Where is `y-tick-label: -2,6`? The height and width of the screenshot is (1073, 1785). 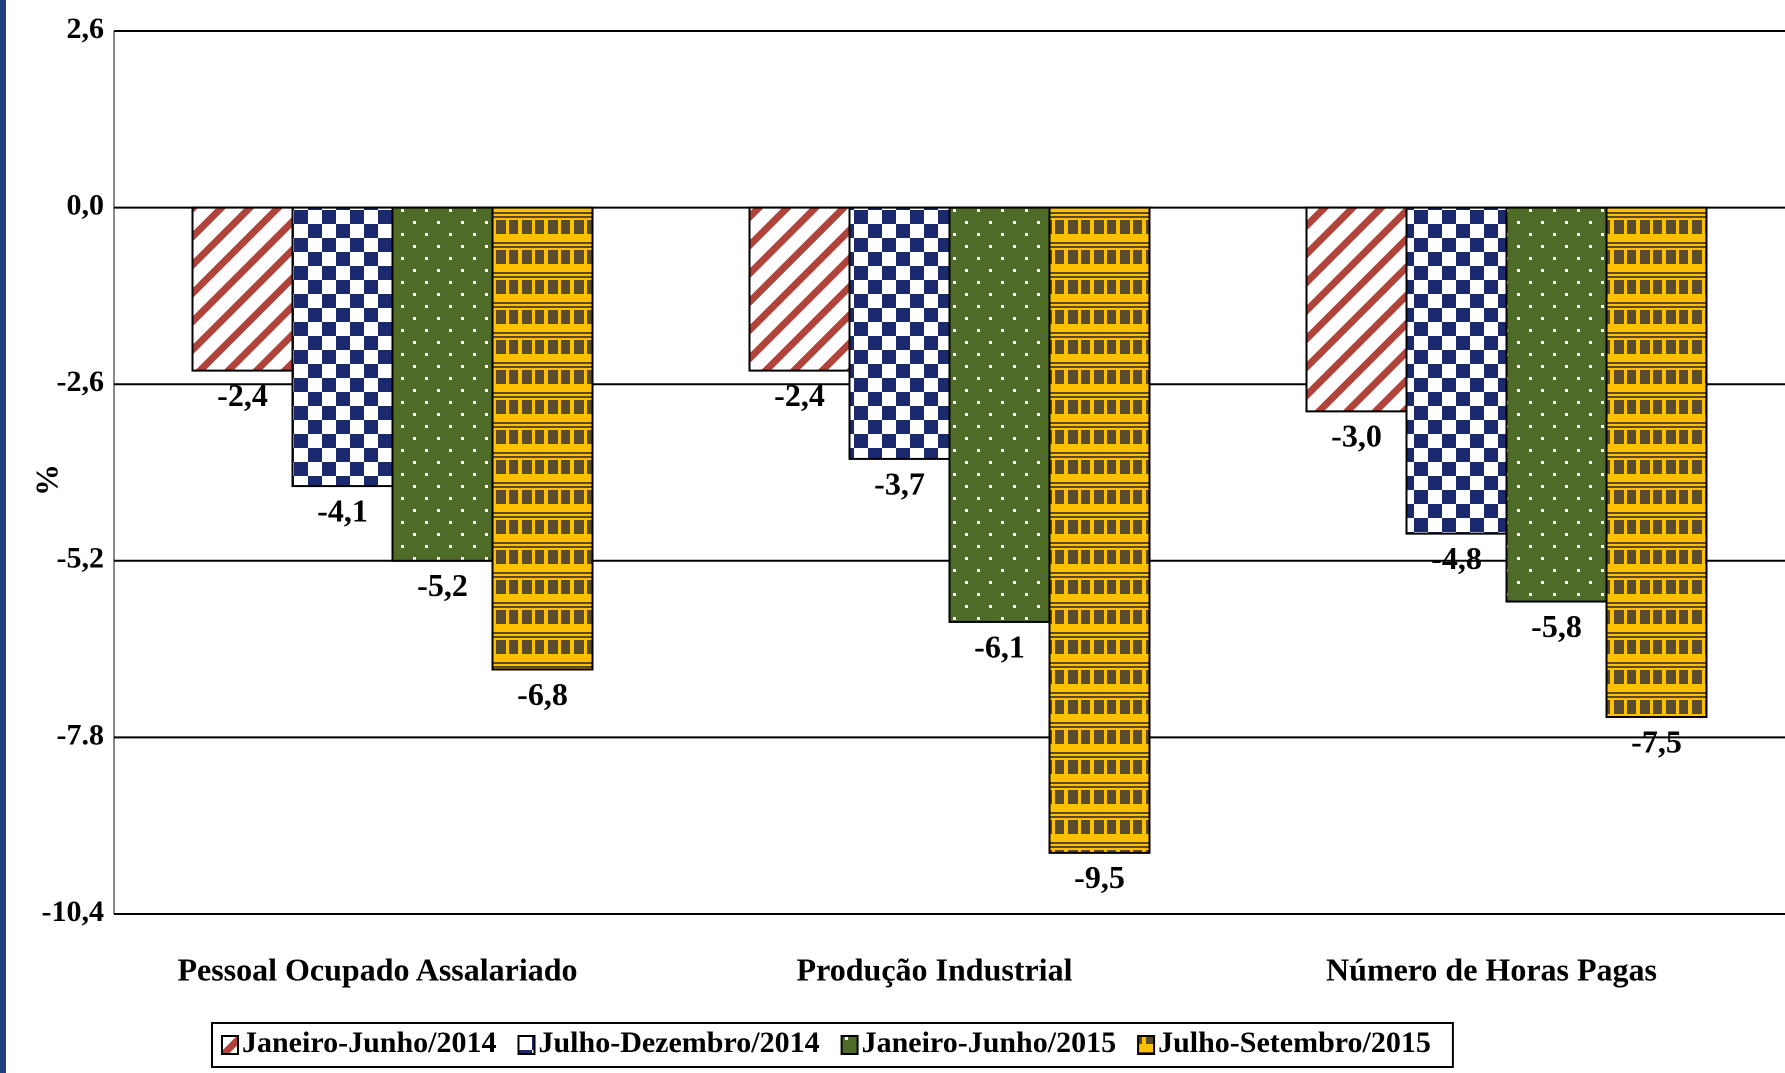 y-tick-label: -2,6 is located at coordinates (81, 381).